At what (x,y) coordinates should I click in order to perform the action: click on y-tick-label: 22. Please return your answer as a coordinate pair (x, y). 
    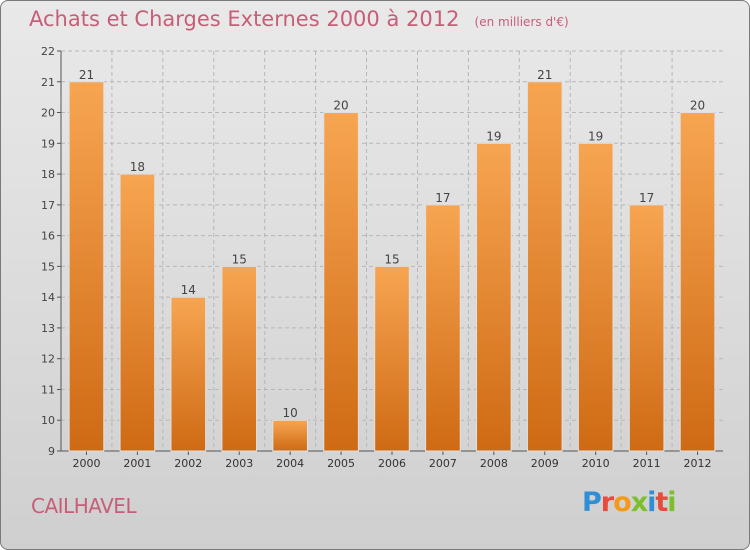
    Looking at the image, I should click on (48, 51).